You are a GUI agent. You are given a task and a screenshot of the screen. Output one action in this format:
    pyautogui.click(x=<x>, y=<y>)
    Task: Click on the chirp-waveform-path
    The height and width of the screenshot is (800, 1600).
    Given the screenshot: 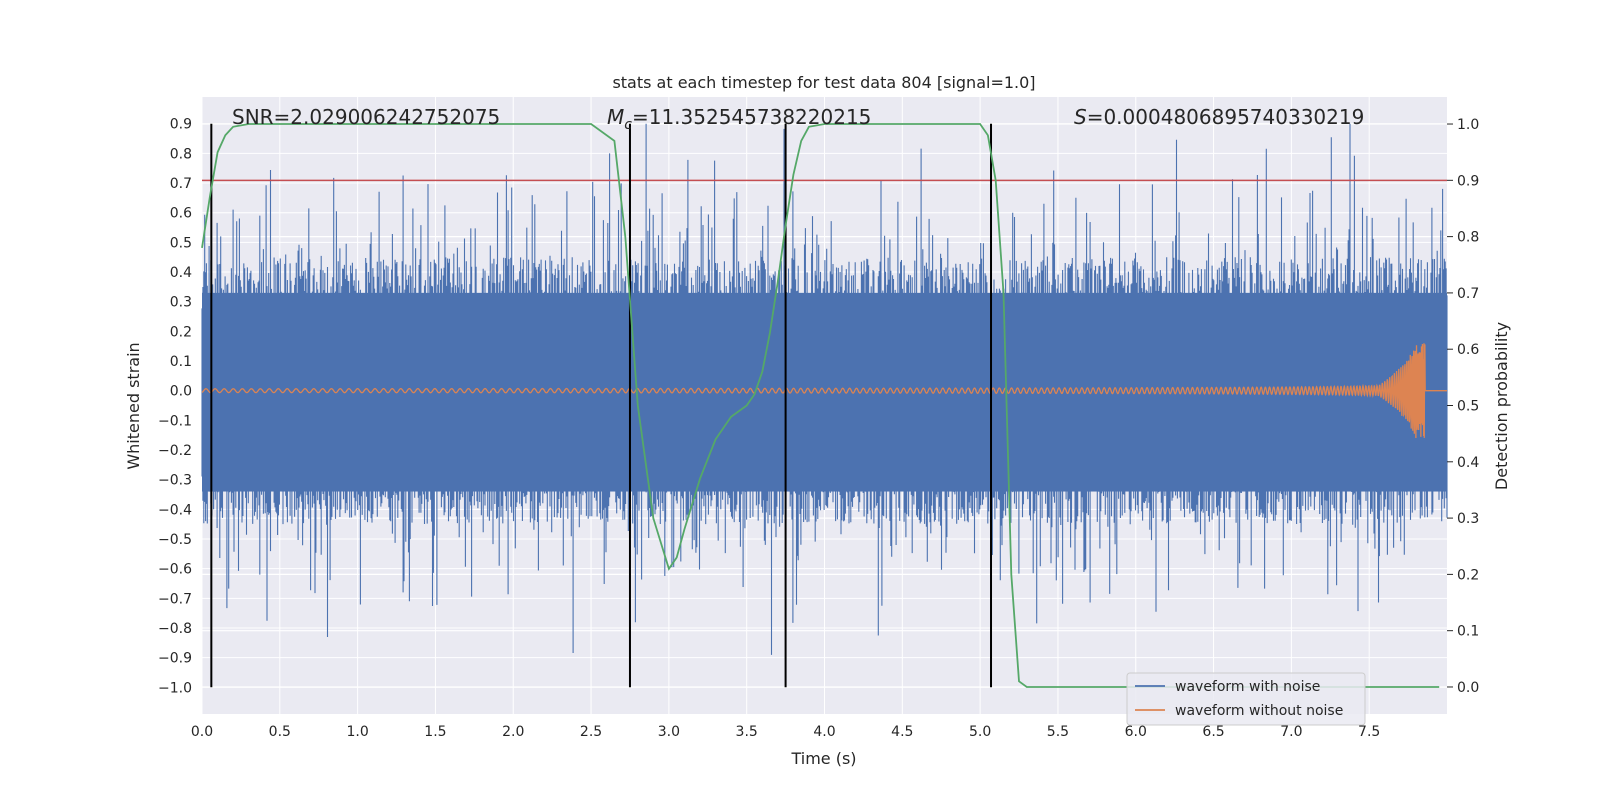 What is the action you would take?
    pyautogui.click(x=824, y=390)
    